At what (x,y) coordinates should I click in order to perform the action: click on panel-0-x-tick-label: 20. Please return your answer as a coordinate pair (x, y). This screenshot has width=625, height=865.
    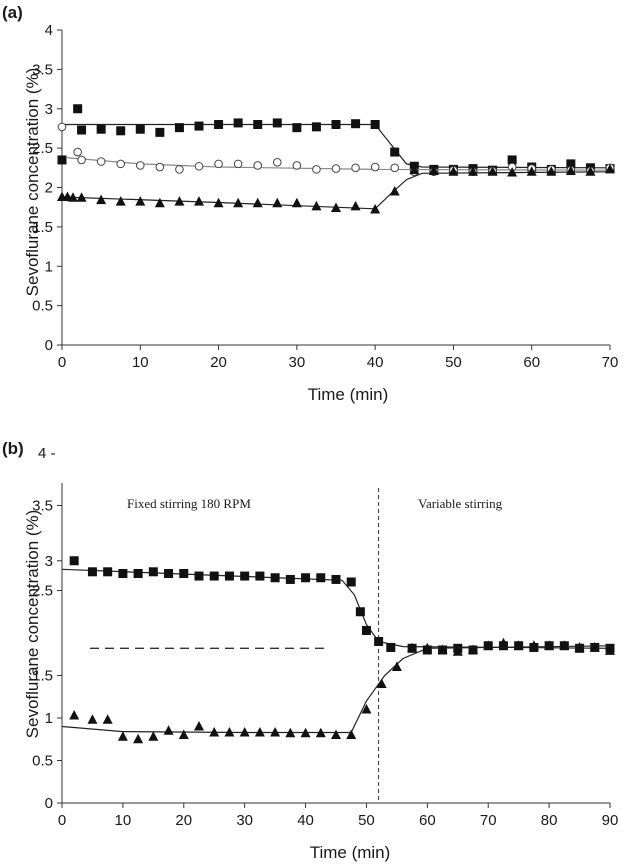
    Looking at the image, I should click on (218, 362).